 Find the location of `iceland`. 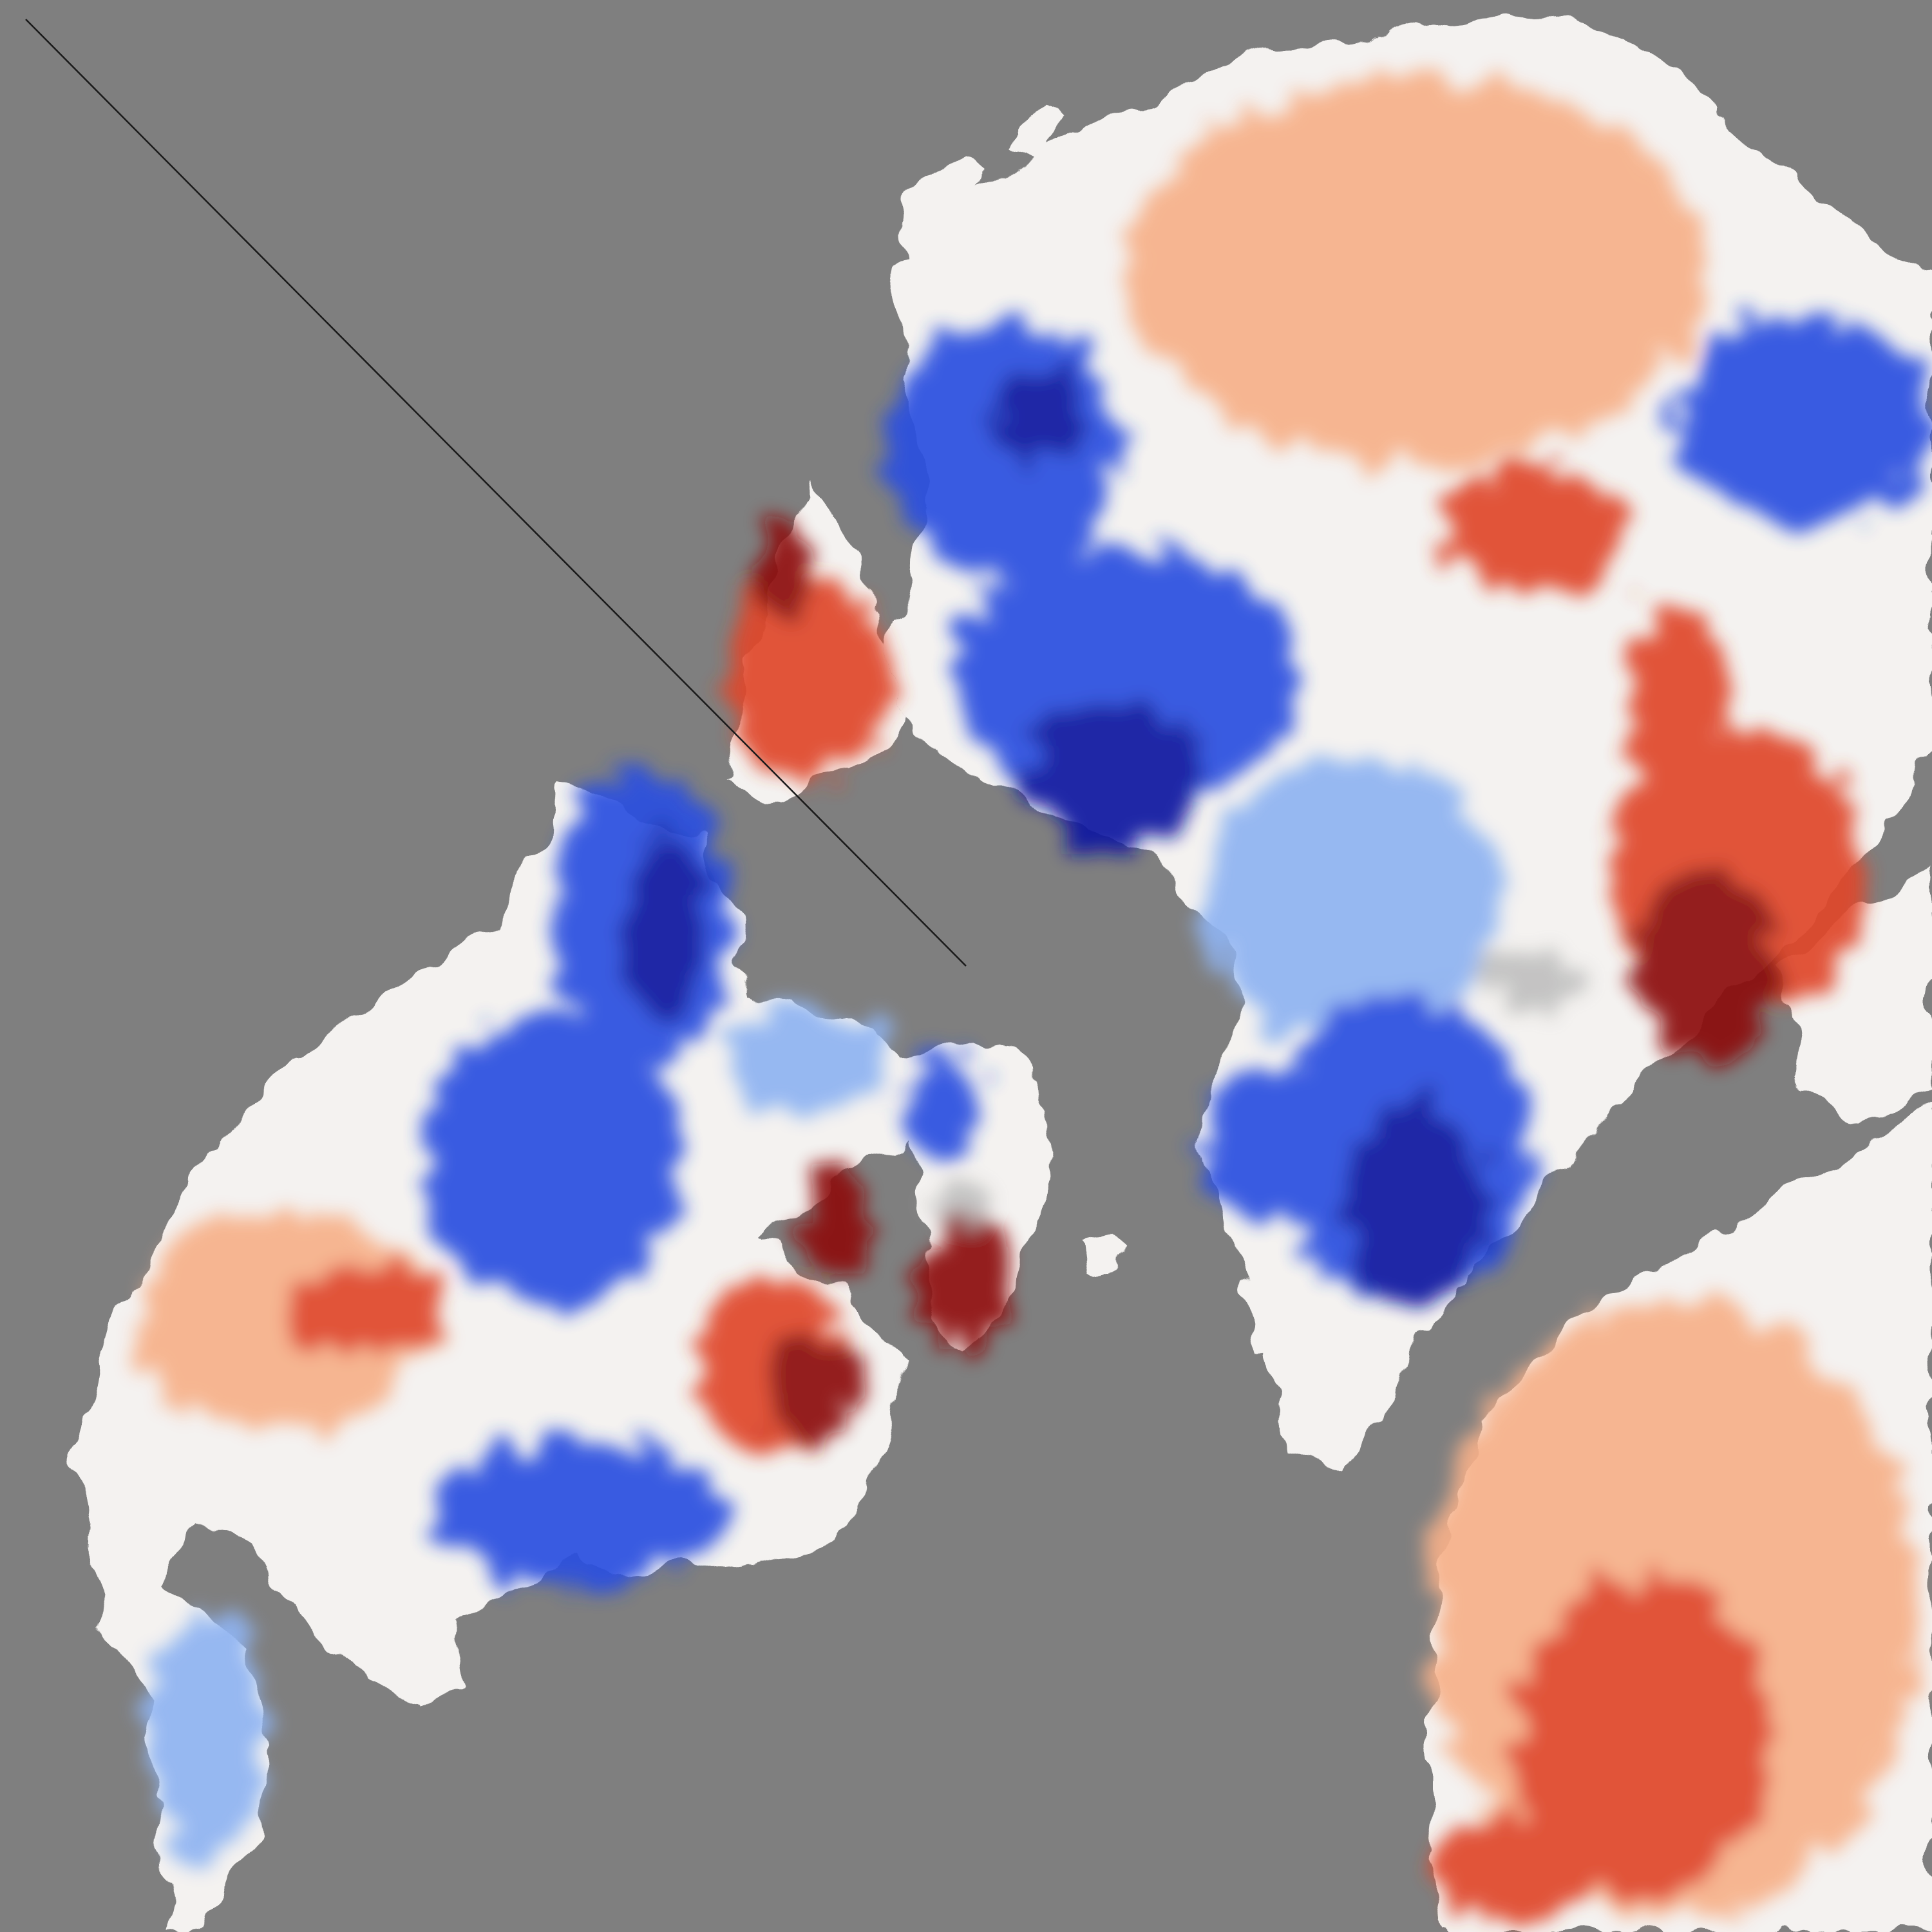

iceland is located at coordinates (1107, 1253).